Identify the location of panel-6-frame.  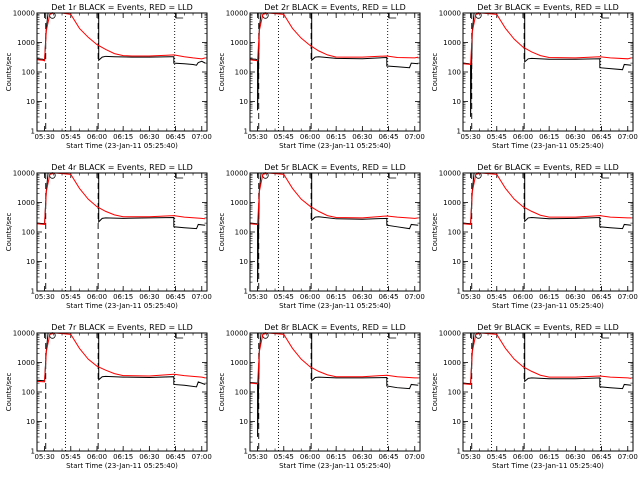
(548, 232).